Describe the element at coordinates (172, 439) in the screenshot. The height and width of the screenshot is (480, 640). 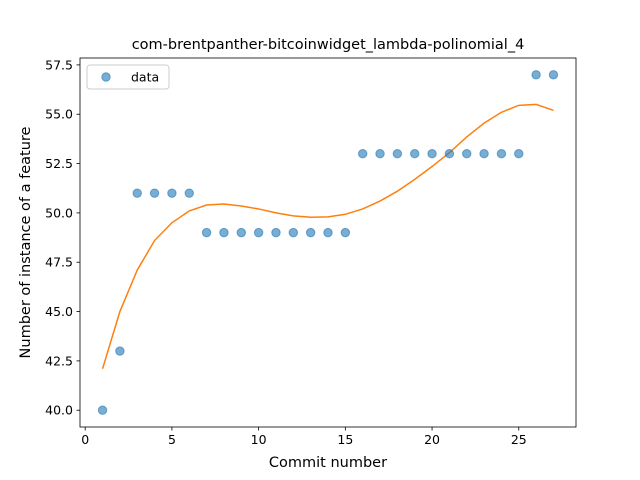
I see `x-tick-label: 5` at that location.